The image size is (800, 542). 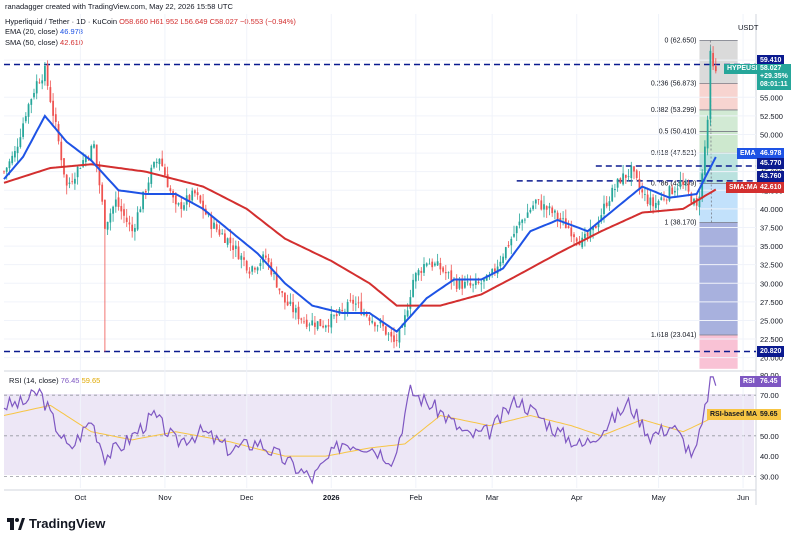 What do you see at coordinates (769, 436) in the screenshot?
I see `rsi-tick-label: 50.00` at bounding box center [769, 436].